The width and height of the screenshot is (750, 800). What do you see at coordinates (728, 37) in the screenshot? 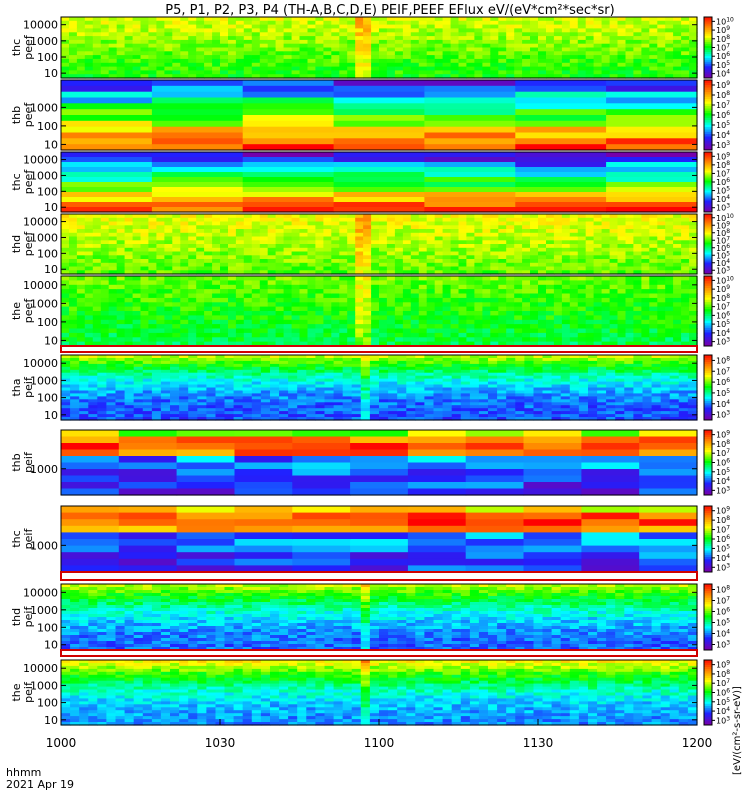
I see `colorbar-tick-exponent: 8` at bounding box center [728, 37].